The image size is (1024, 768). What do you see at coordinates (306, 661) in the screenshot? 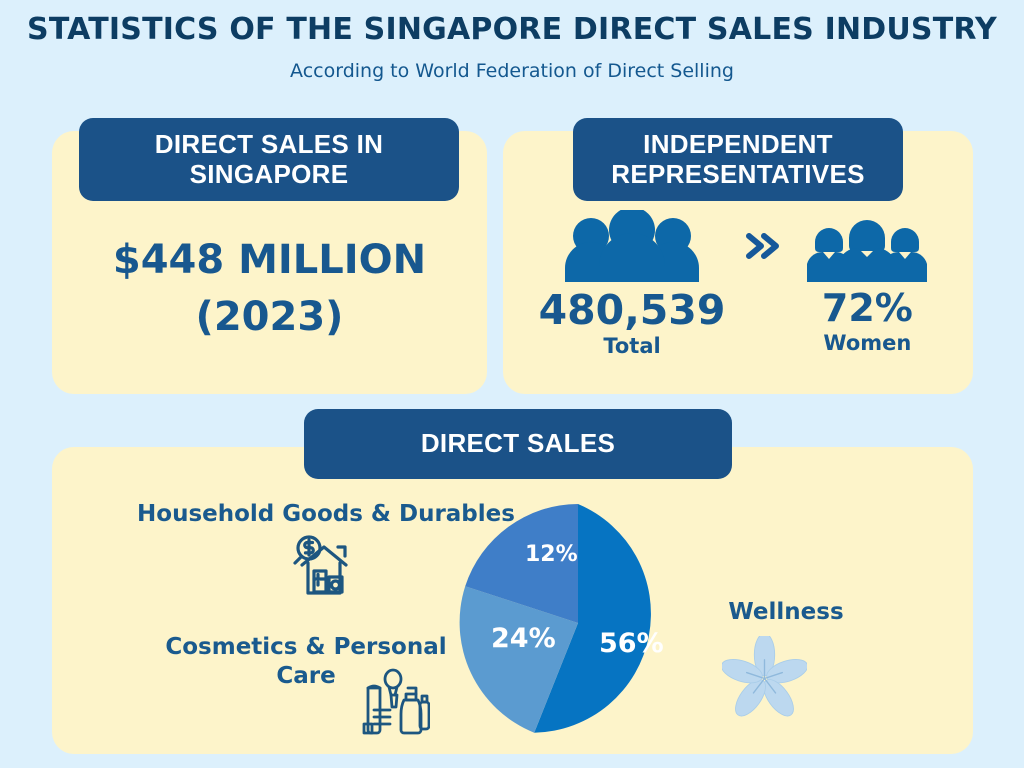
I see `category-label-cosmetics: Cosmetics & Personal Care` at bounding box center [306, 661].